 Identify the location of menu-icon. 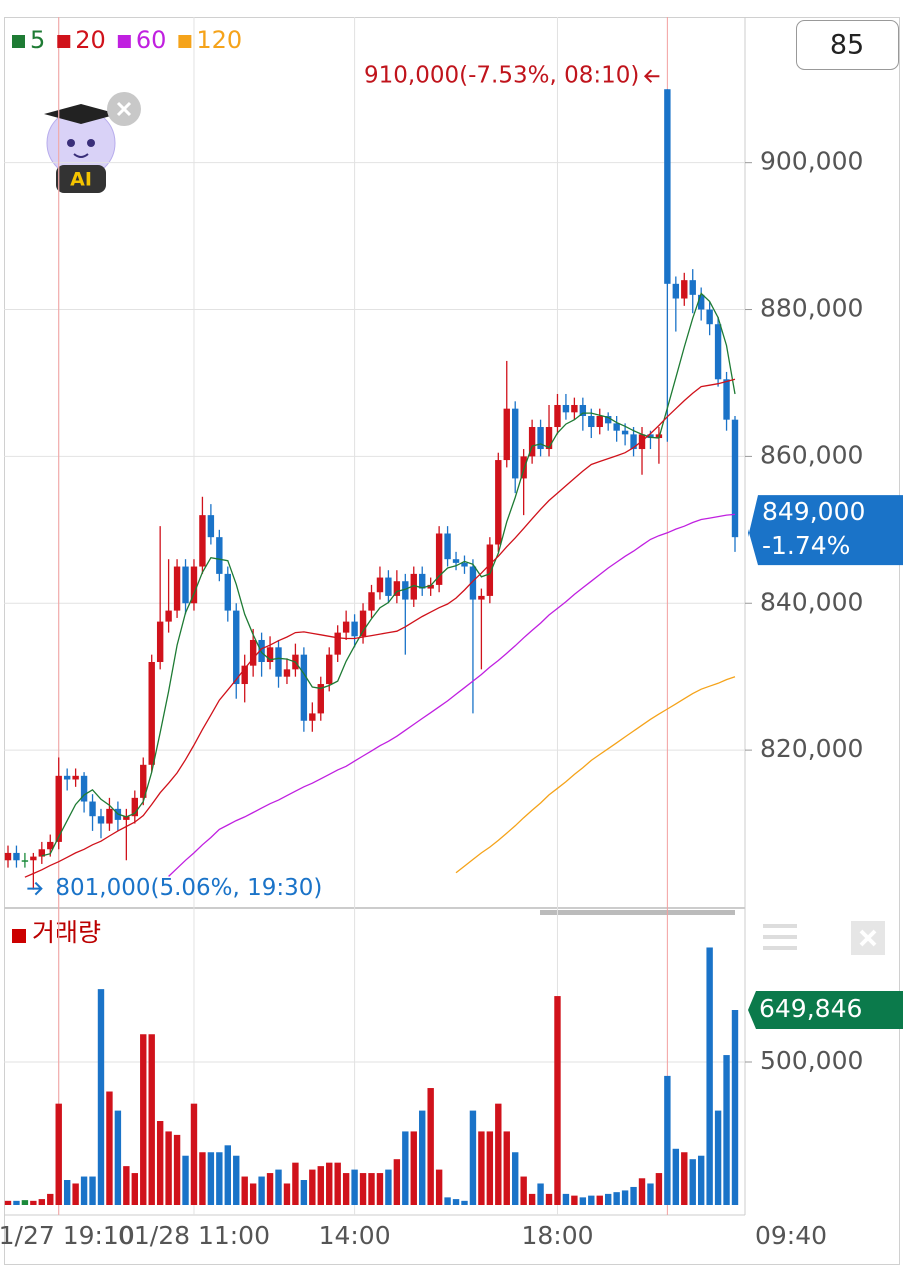
(780, 937).